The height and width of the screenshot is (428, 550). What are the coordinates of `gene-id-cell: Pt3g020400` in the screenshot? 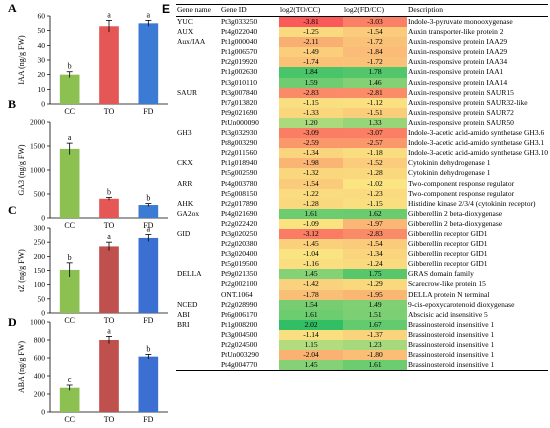 It's located at (239, 254).